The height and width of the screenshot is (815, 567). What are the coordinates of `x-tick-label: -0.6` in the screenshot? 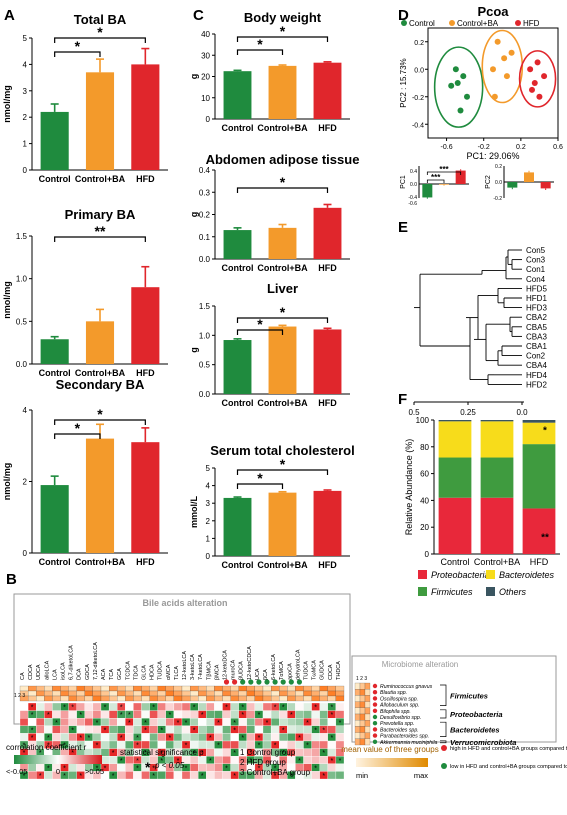 It's located at (447, 147).